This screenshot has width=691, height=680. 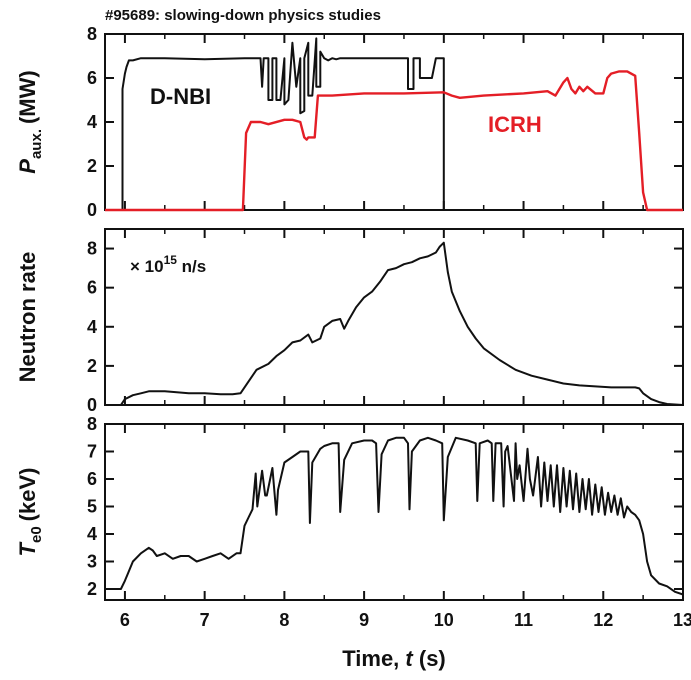 I want to click on y-axis-label-te0-unit: (keV), so click(x=27, y=495).